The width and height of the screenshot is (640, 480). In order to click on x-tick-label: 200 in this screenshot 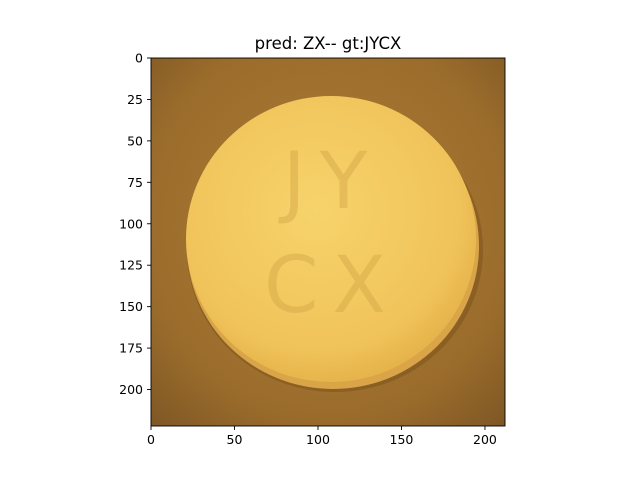, I will do `click(485, 439)`.